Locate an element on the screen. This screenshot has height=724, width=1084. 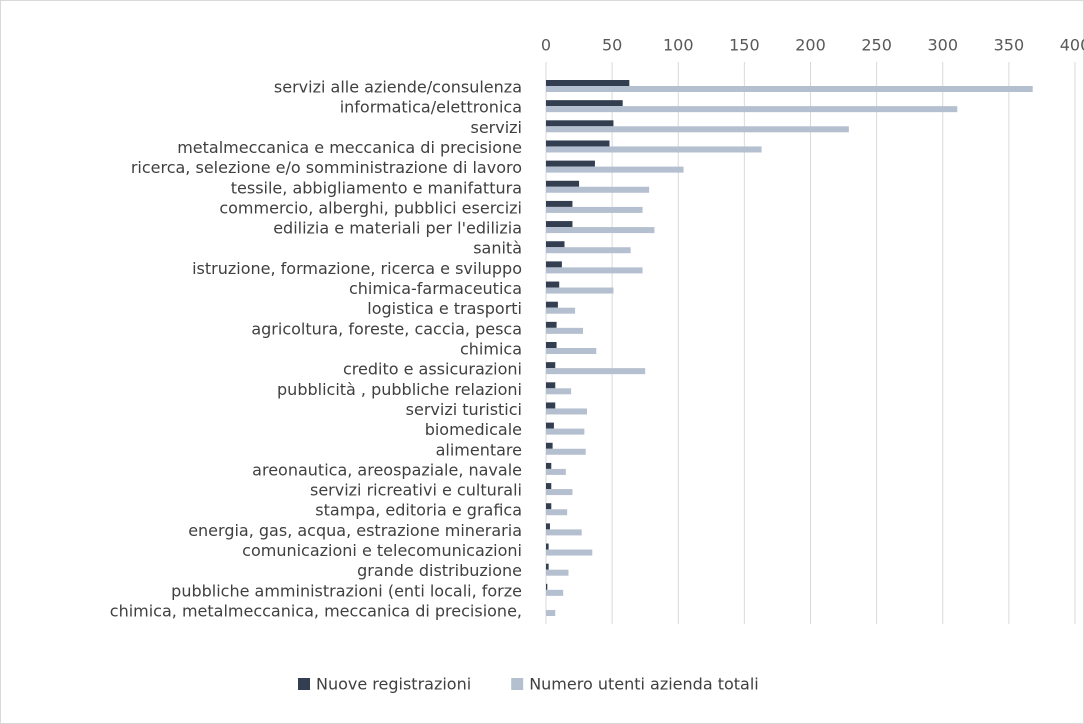
y-tick-label: grande distribuzione is located at coordinates (439, 570).